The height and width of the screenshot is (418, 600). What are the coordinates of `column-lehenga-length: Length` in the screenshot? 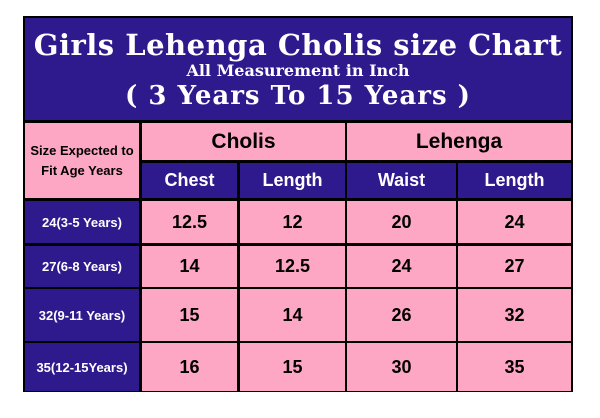 It's located at (514, 180).